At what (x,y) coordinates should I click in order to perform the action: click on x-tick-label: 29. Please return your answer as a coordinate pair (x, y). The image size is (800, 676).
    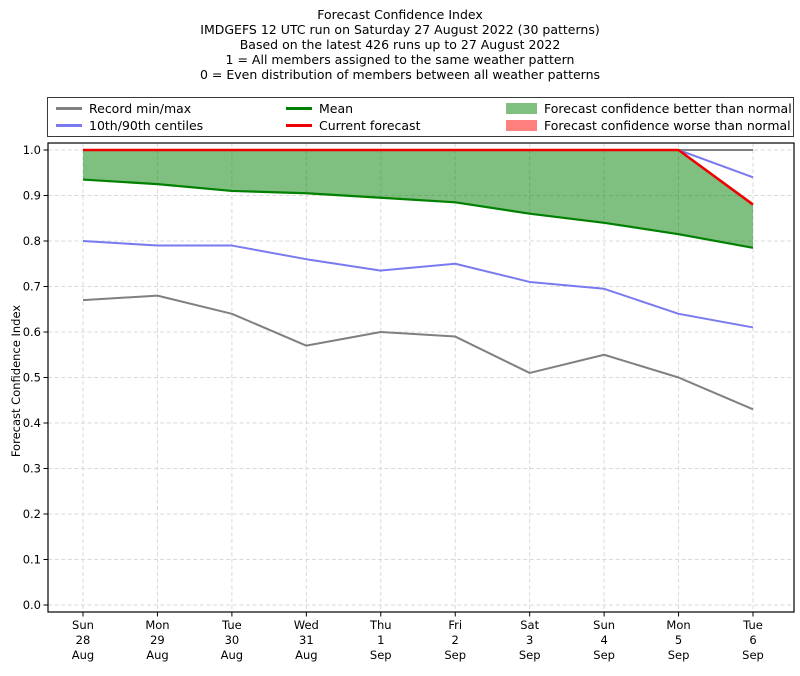
    Looking at the image, I should click on (157, 640).